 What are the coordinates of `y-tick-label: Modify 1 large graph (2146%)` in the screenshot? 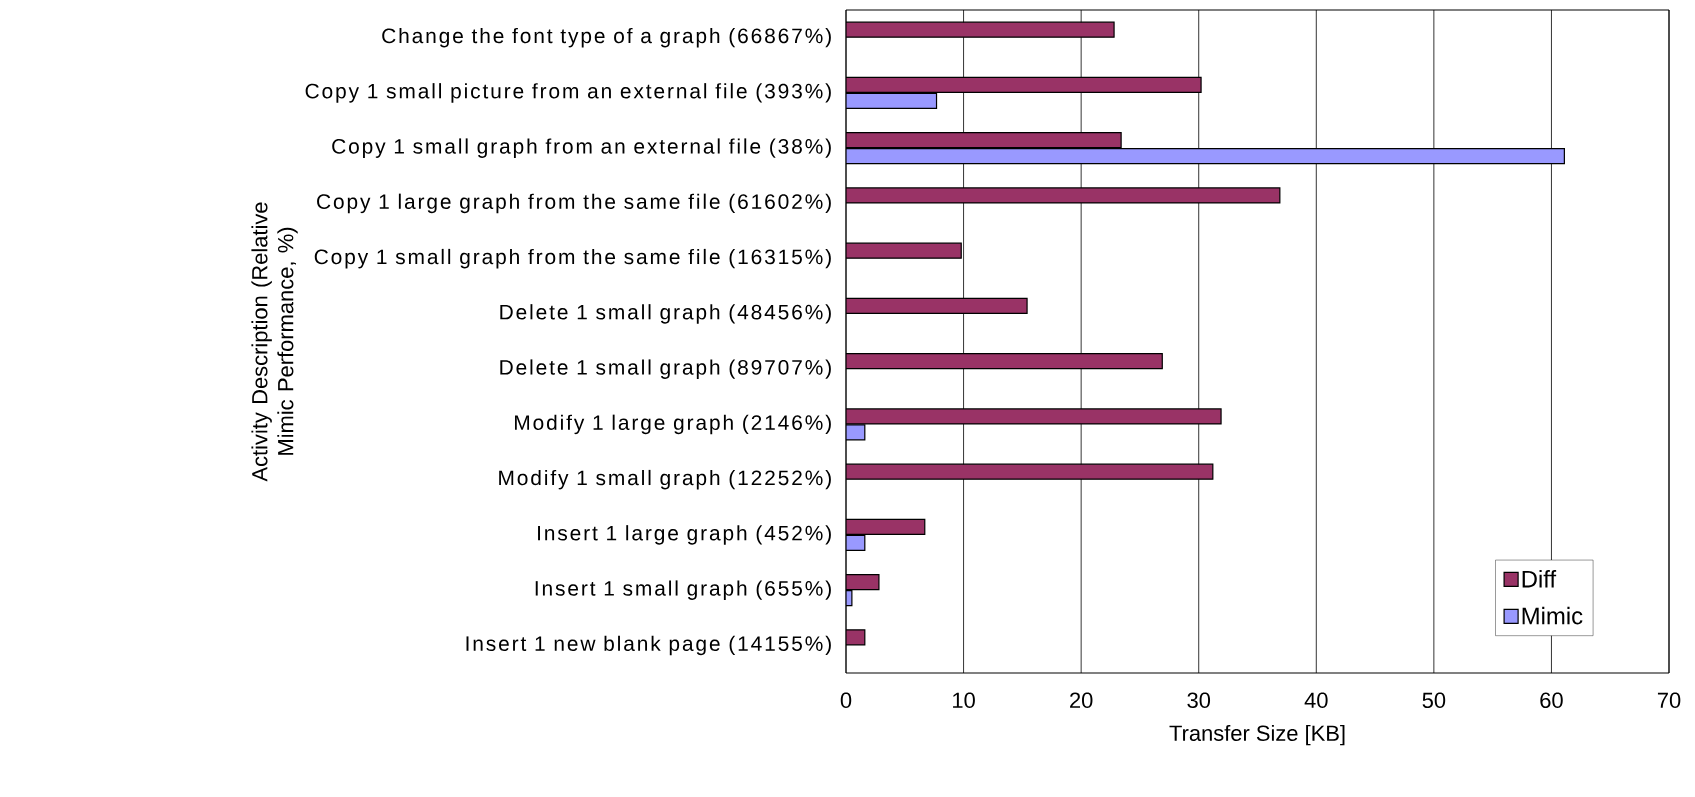 It's located at (673, 424).